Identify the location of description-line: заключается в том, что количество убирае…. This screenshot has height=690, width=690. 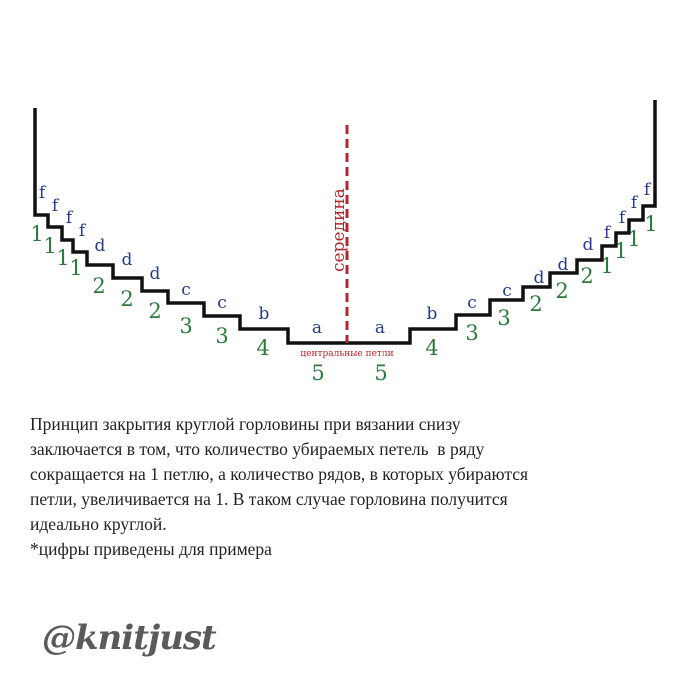
(257, 449).